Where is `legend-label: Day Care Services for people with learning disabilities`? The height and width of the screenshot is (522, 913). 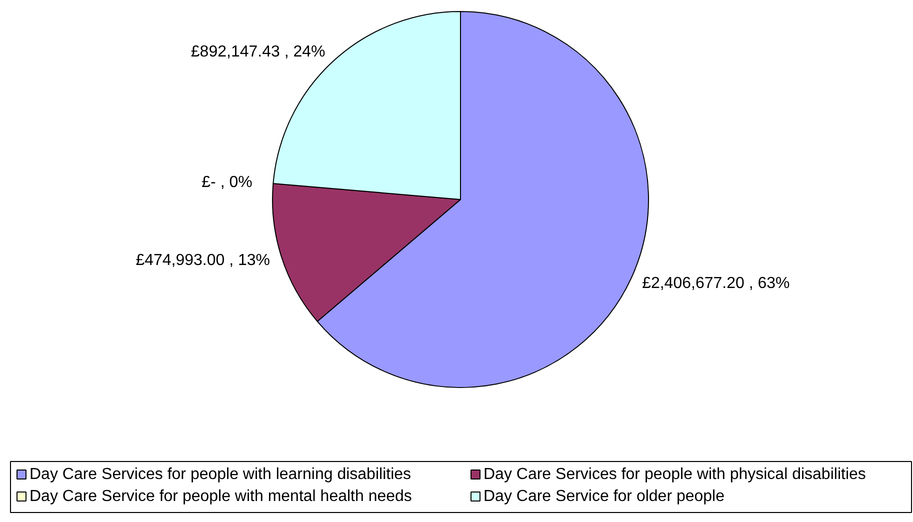 legend-label: Day Care Services for people with learning disabilities is located at coordinates (221, 474).